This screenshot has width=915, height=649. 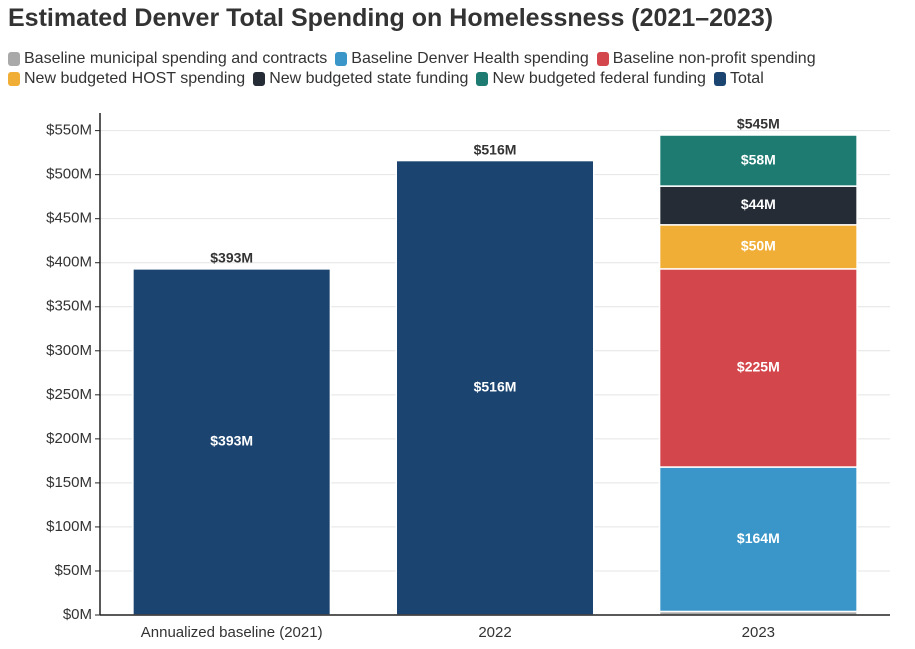 I want to click on data-label: $58M, so click(x=758, y=159).